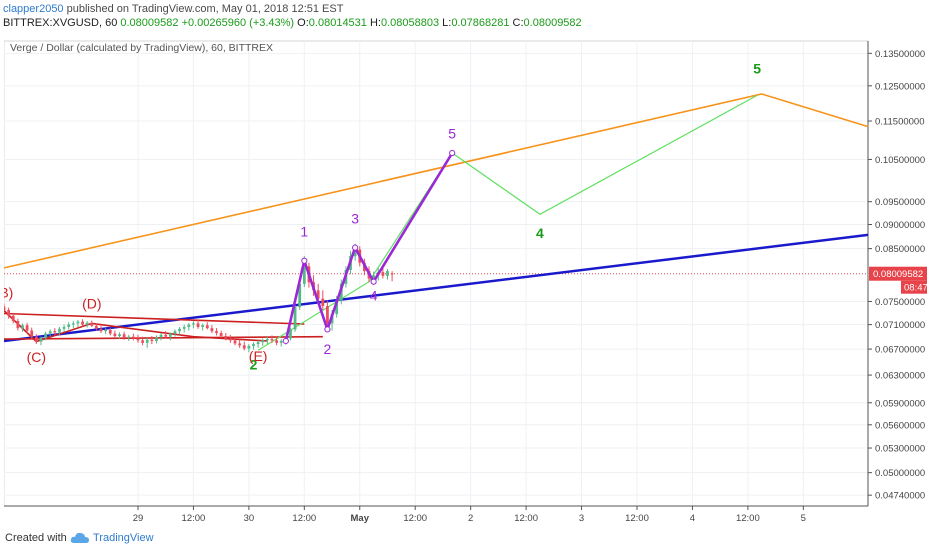 The image size is (932, 550). Describe the element at coordinates (8, 293) in the screenshot. I see `red-wave-label: (B)` at that location.